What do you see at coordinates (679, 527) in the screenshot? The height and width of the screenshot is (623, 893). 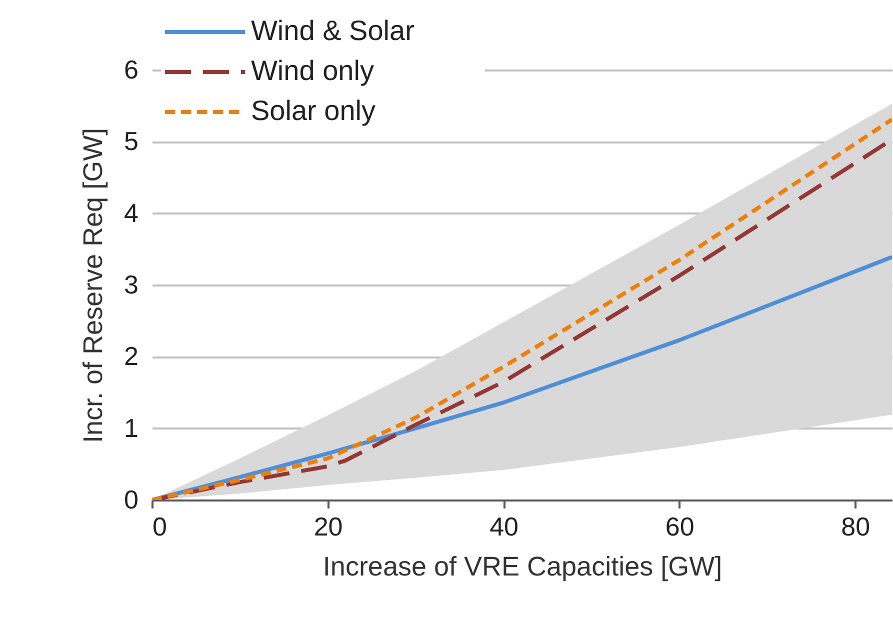 I see `x-tick-label: 60` at bounding box center [679, 527].